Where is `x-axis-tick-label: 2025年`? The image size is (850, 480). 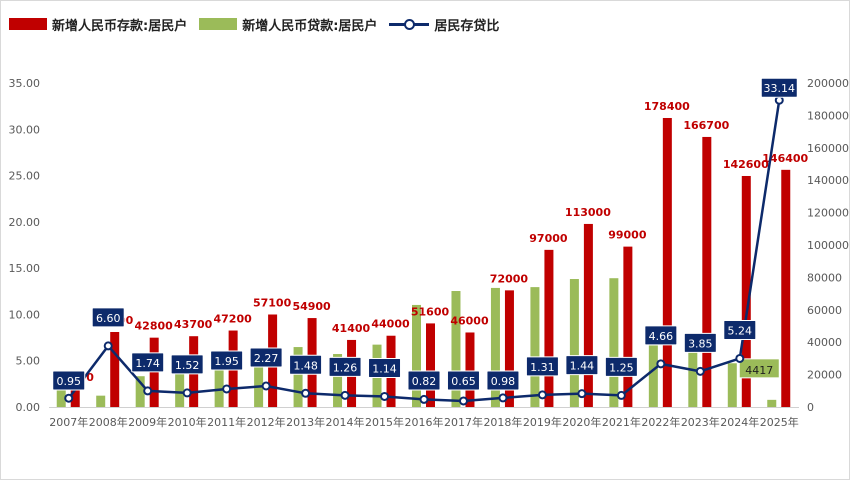 x-axis-tick-label: 2025年 is located at coordinates (779, 422).